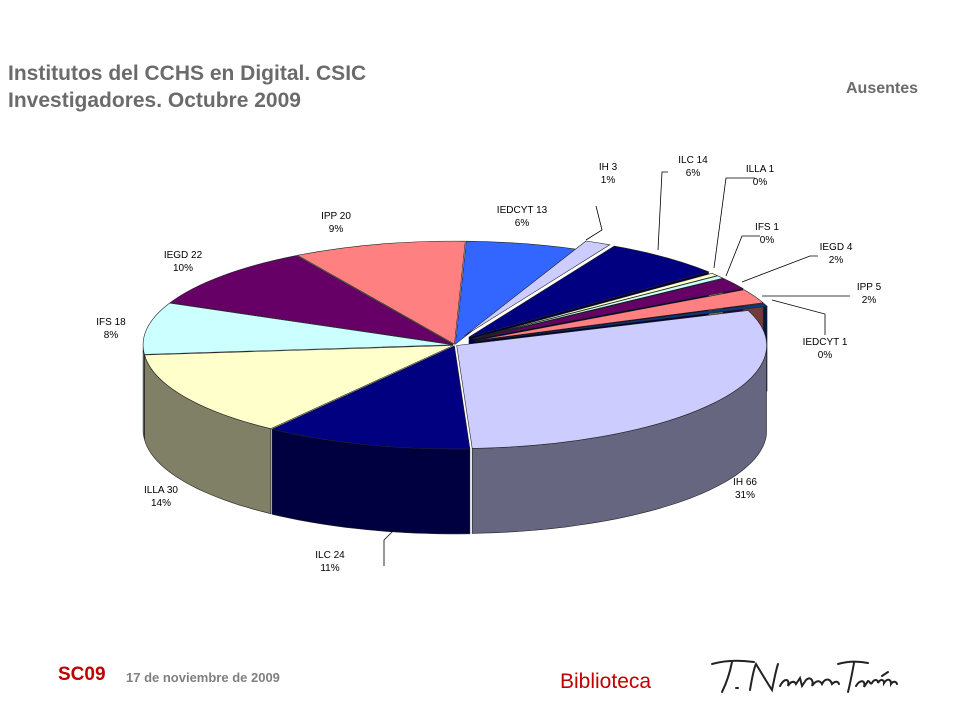 The width and height of the screenshot is (960, 720). Describe the element at coordinates (760, 169) in the screenshot. I see `slice-label-name-3: ILLA 1` at that location.